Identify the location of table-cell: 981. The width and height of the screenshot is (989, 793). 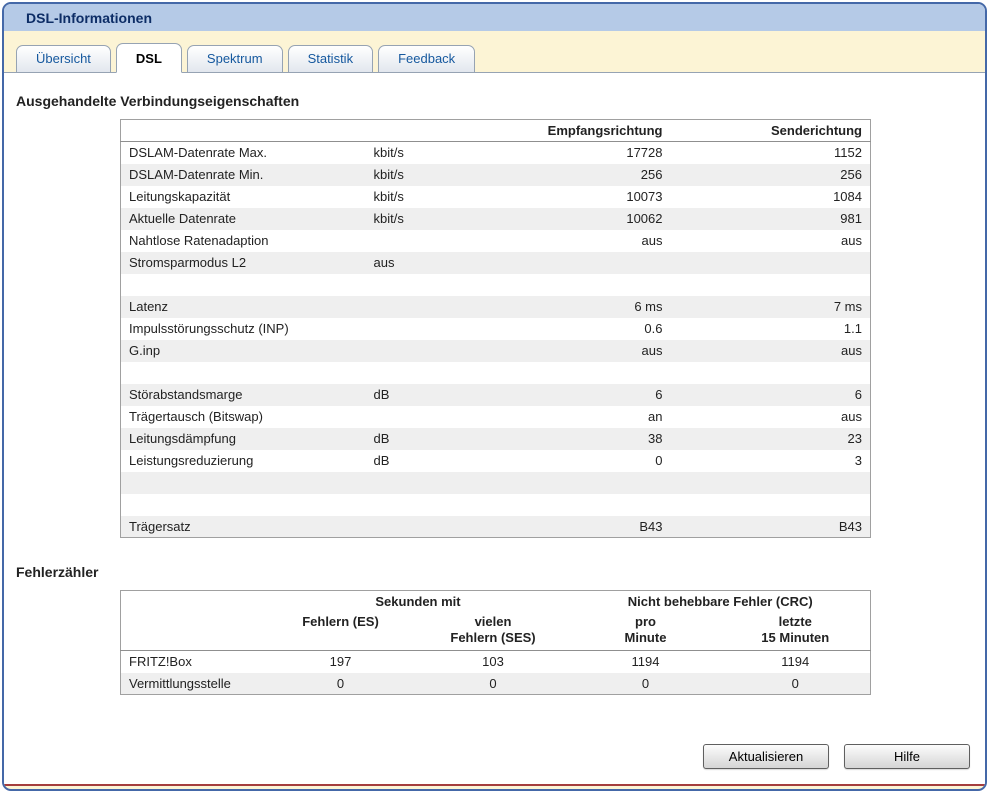
(770, 218).